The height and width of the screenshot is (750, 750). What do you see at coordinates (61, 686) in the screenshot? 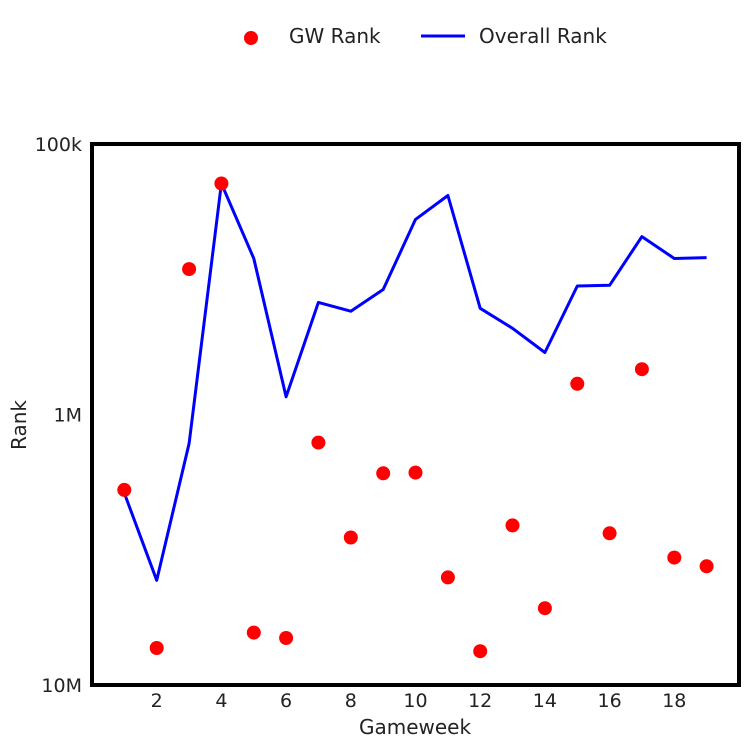
I see `y-tick-label: 10M` at bounding box center [61, 686].